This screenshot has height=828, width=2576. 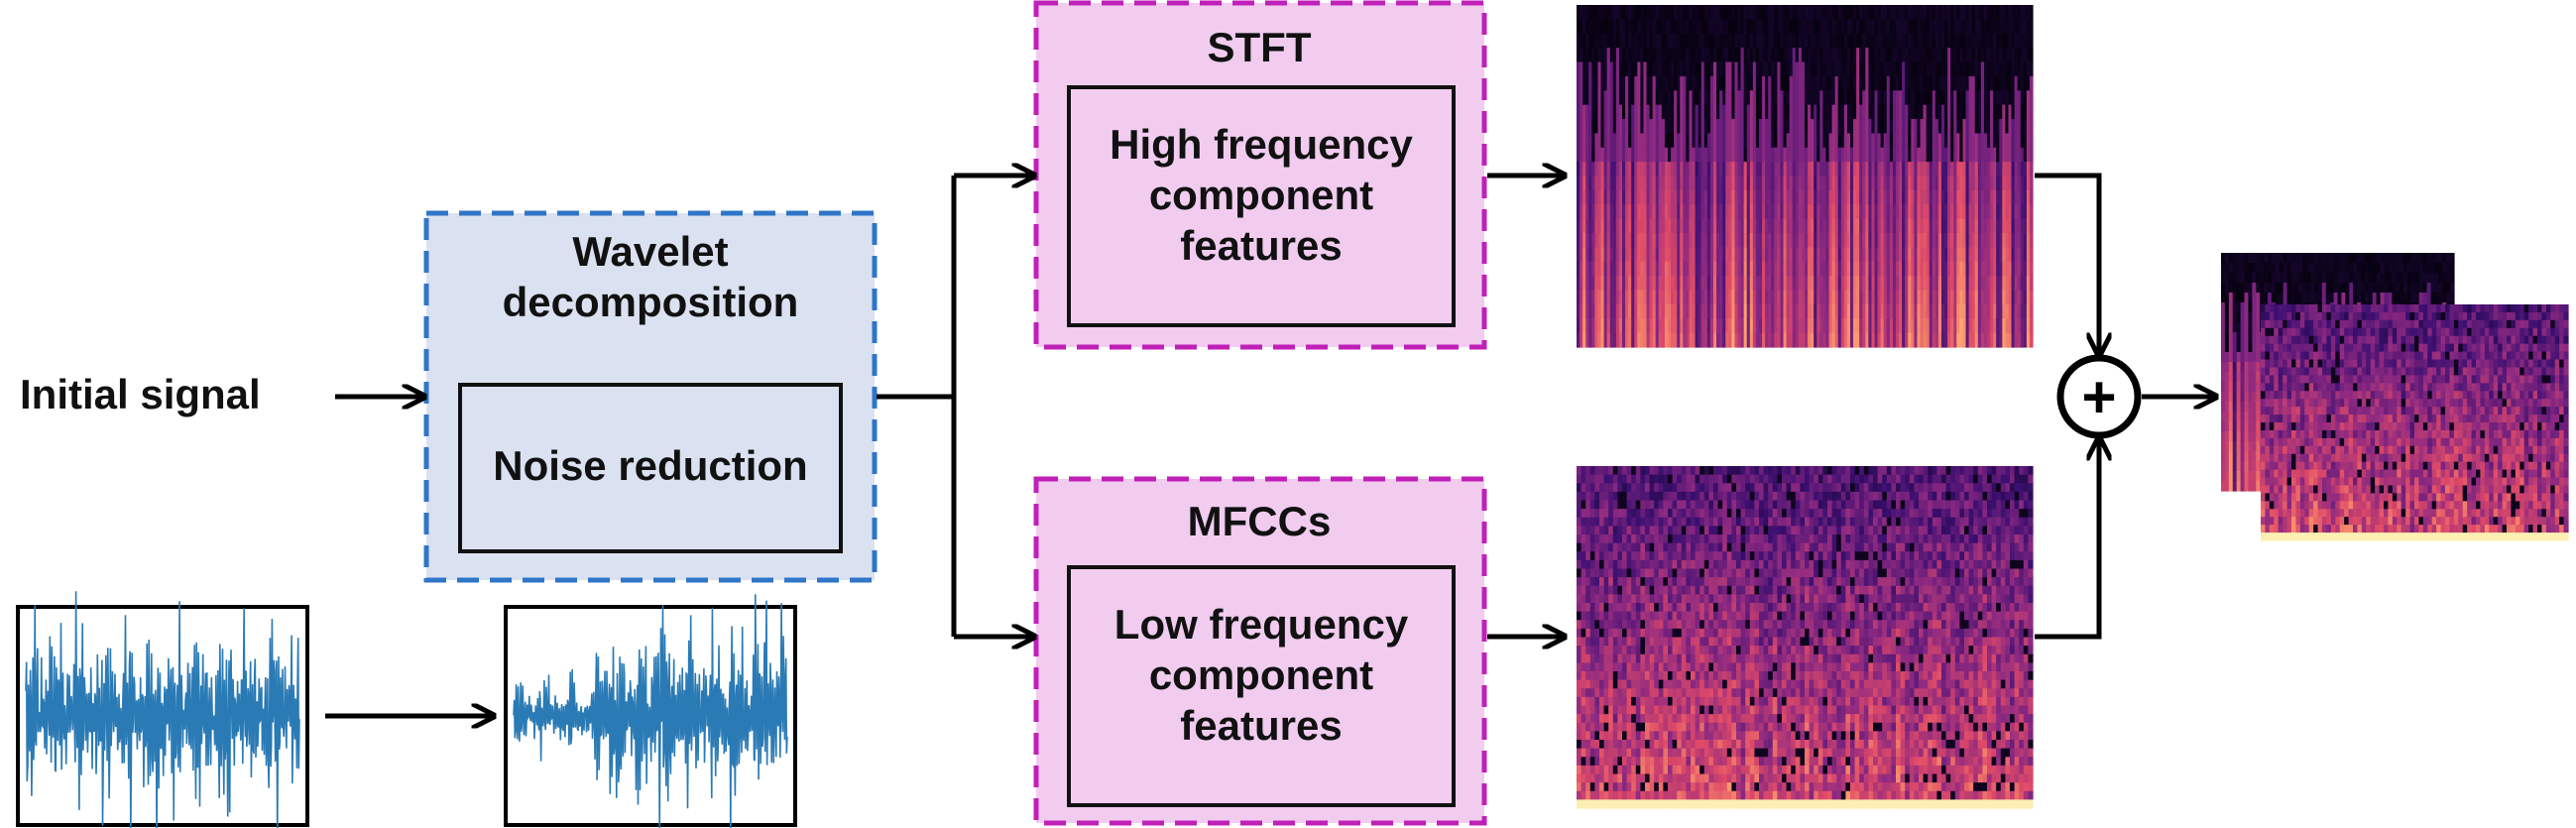 I want to click on initial-signal-label: Initial signal, so click(x=140, y=394).